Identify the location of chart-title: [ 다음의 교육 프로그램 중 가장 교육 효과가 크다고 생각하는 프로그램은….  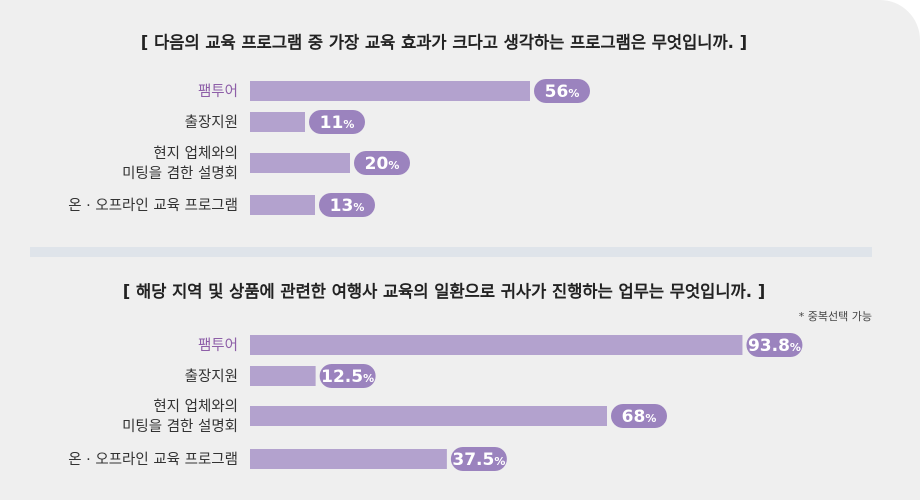
(444, 42).